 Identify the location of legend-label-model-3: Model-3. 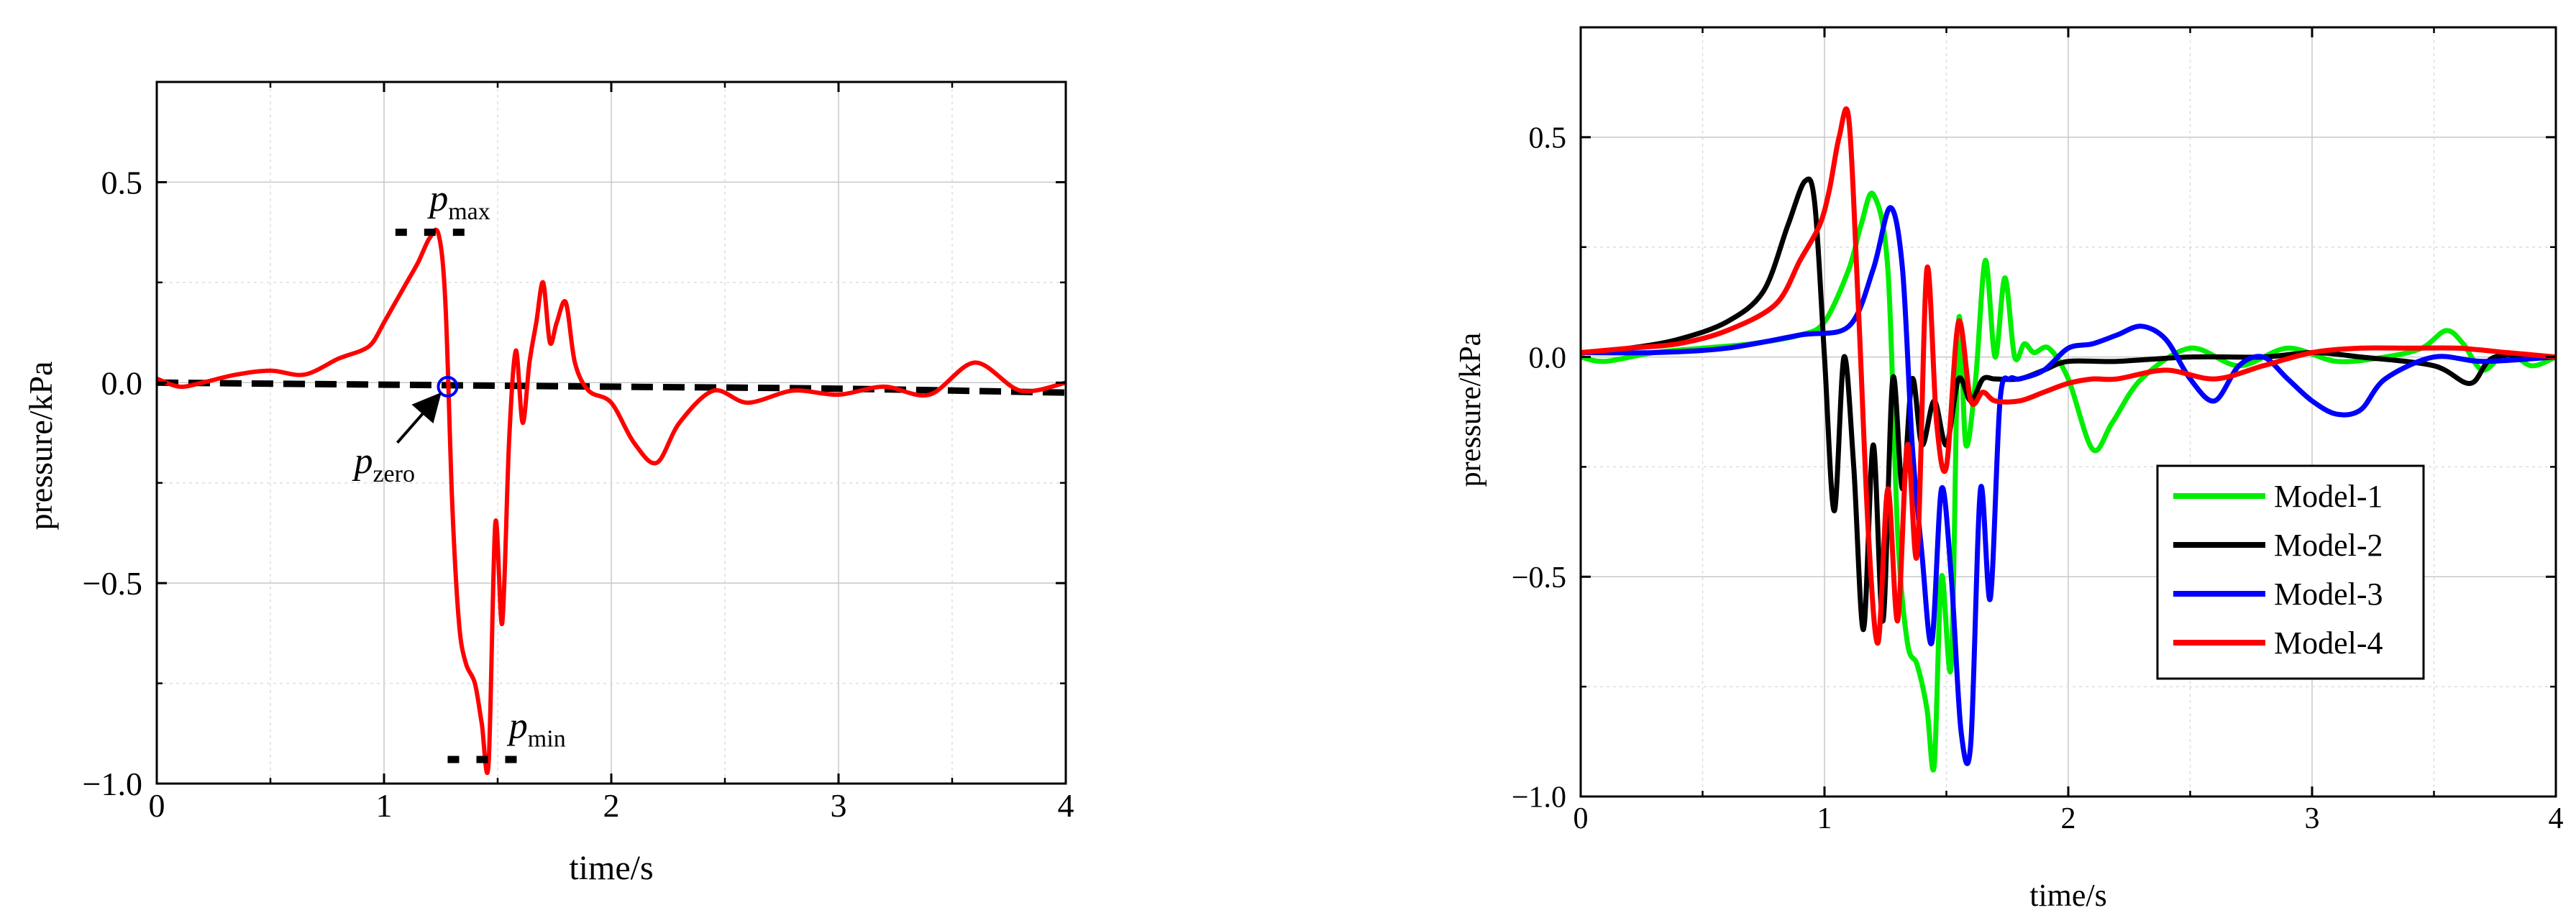
(2328, 594).